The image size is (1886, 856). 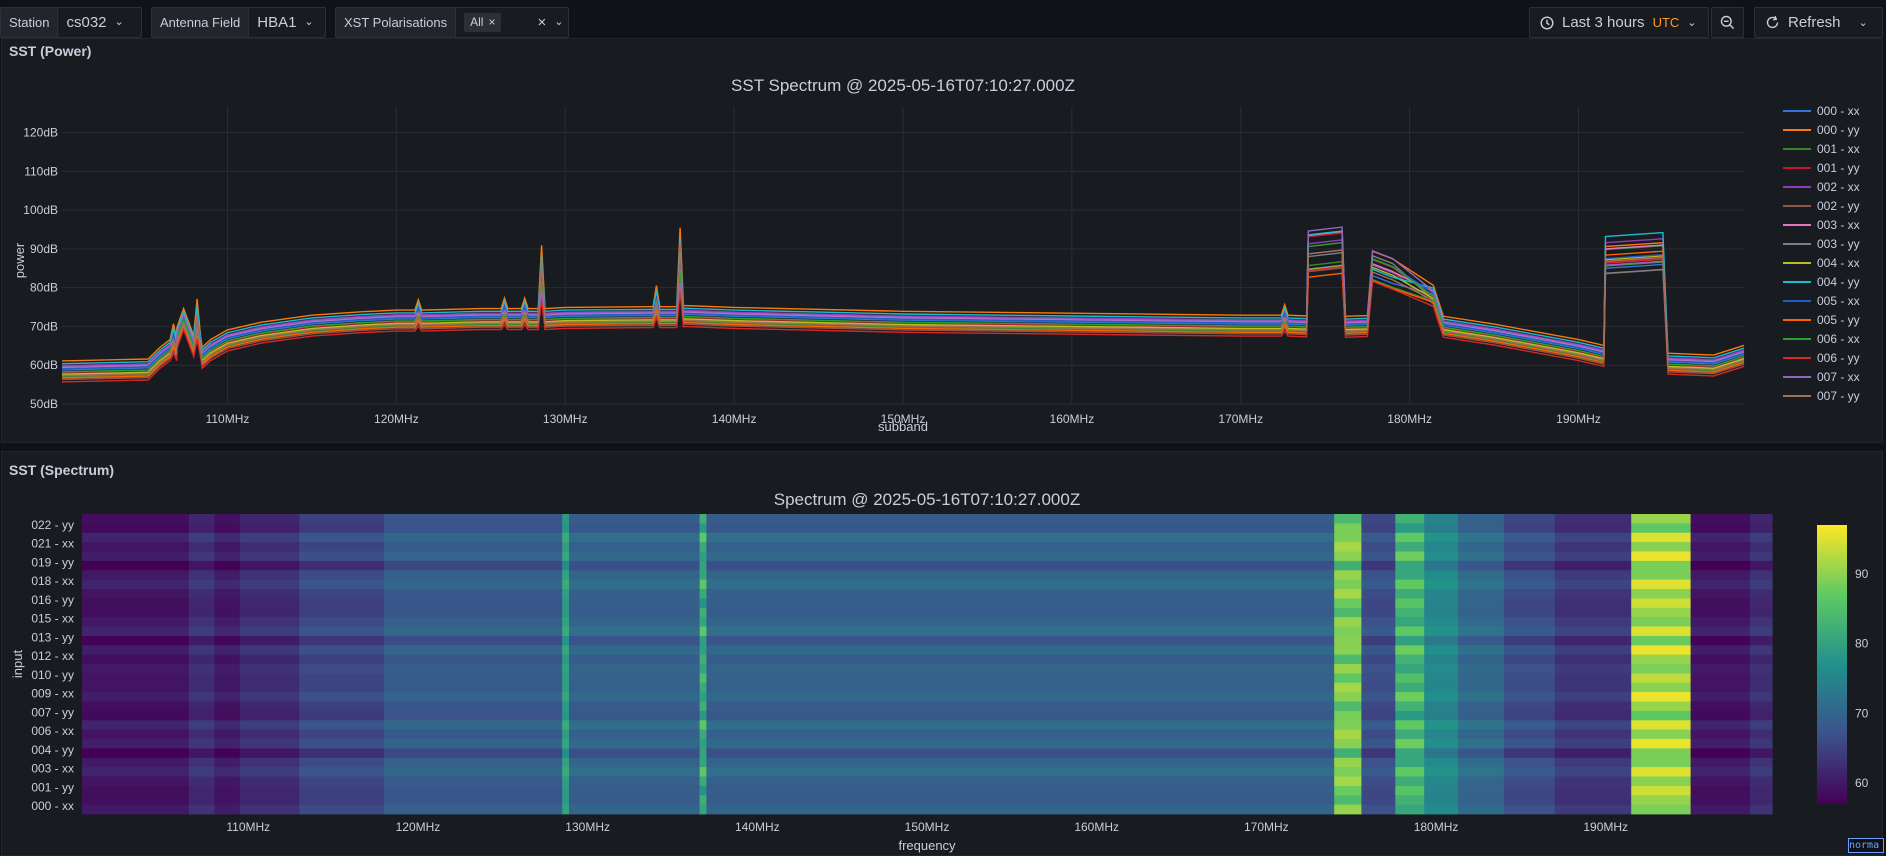 What do you see at coordinates (1818, 22) in the screenshot?
I see `refresh-button: Refresh ⌄` at bounding box center [1818, 22].